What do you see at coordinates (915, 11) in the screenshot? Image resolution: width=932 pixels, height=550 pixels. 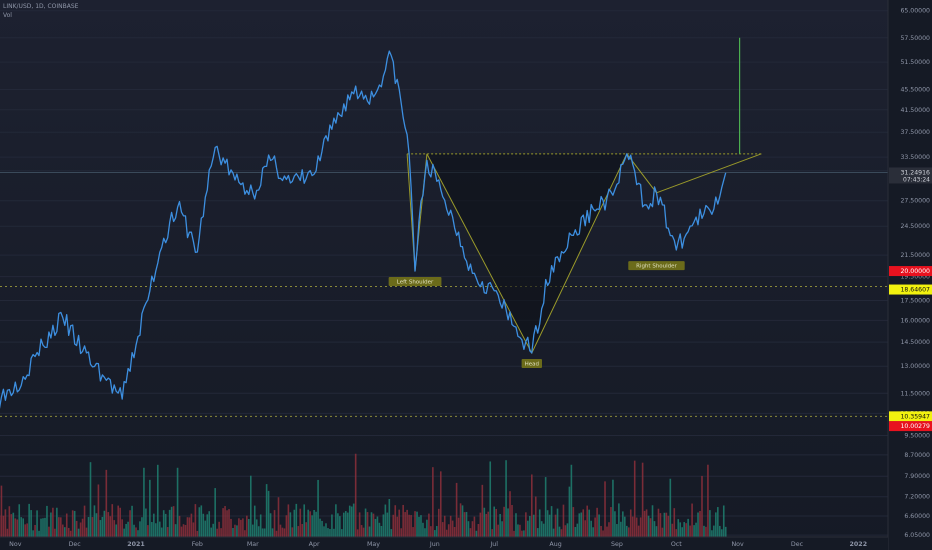 I see `y-tick-label: 65.00000` at bounding box center [915, 11].